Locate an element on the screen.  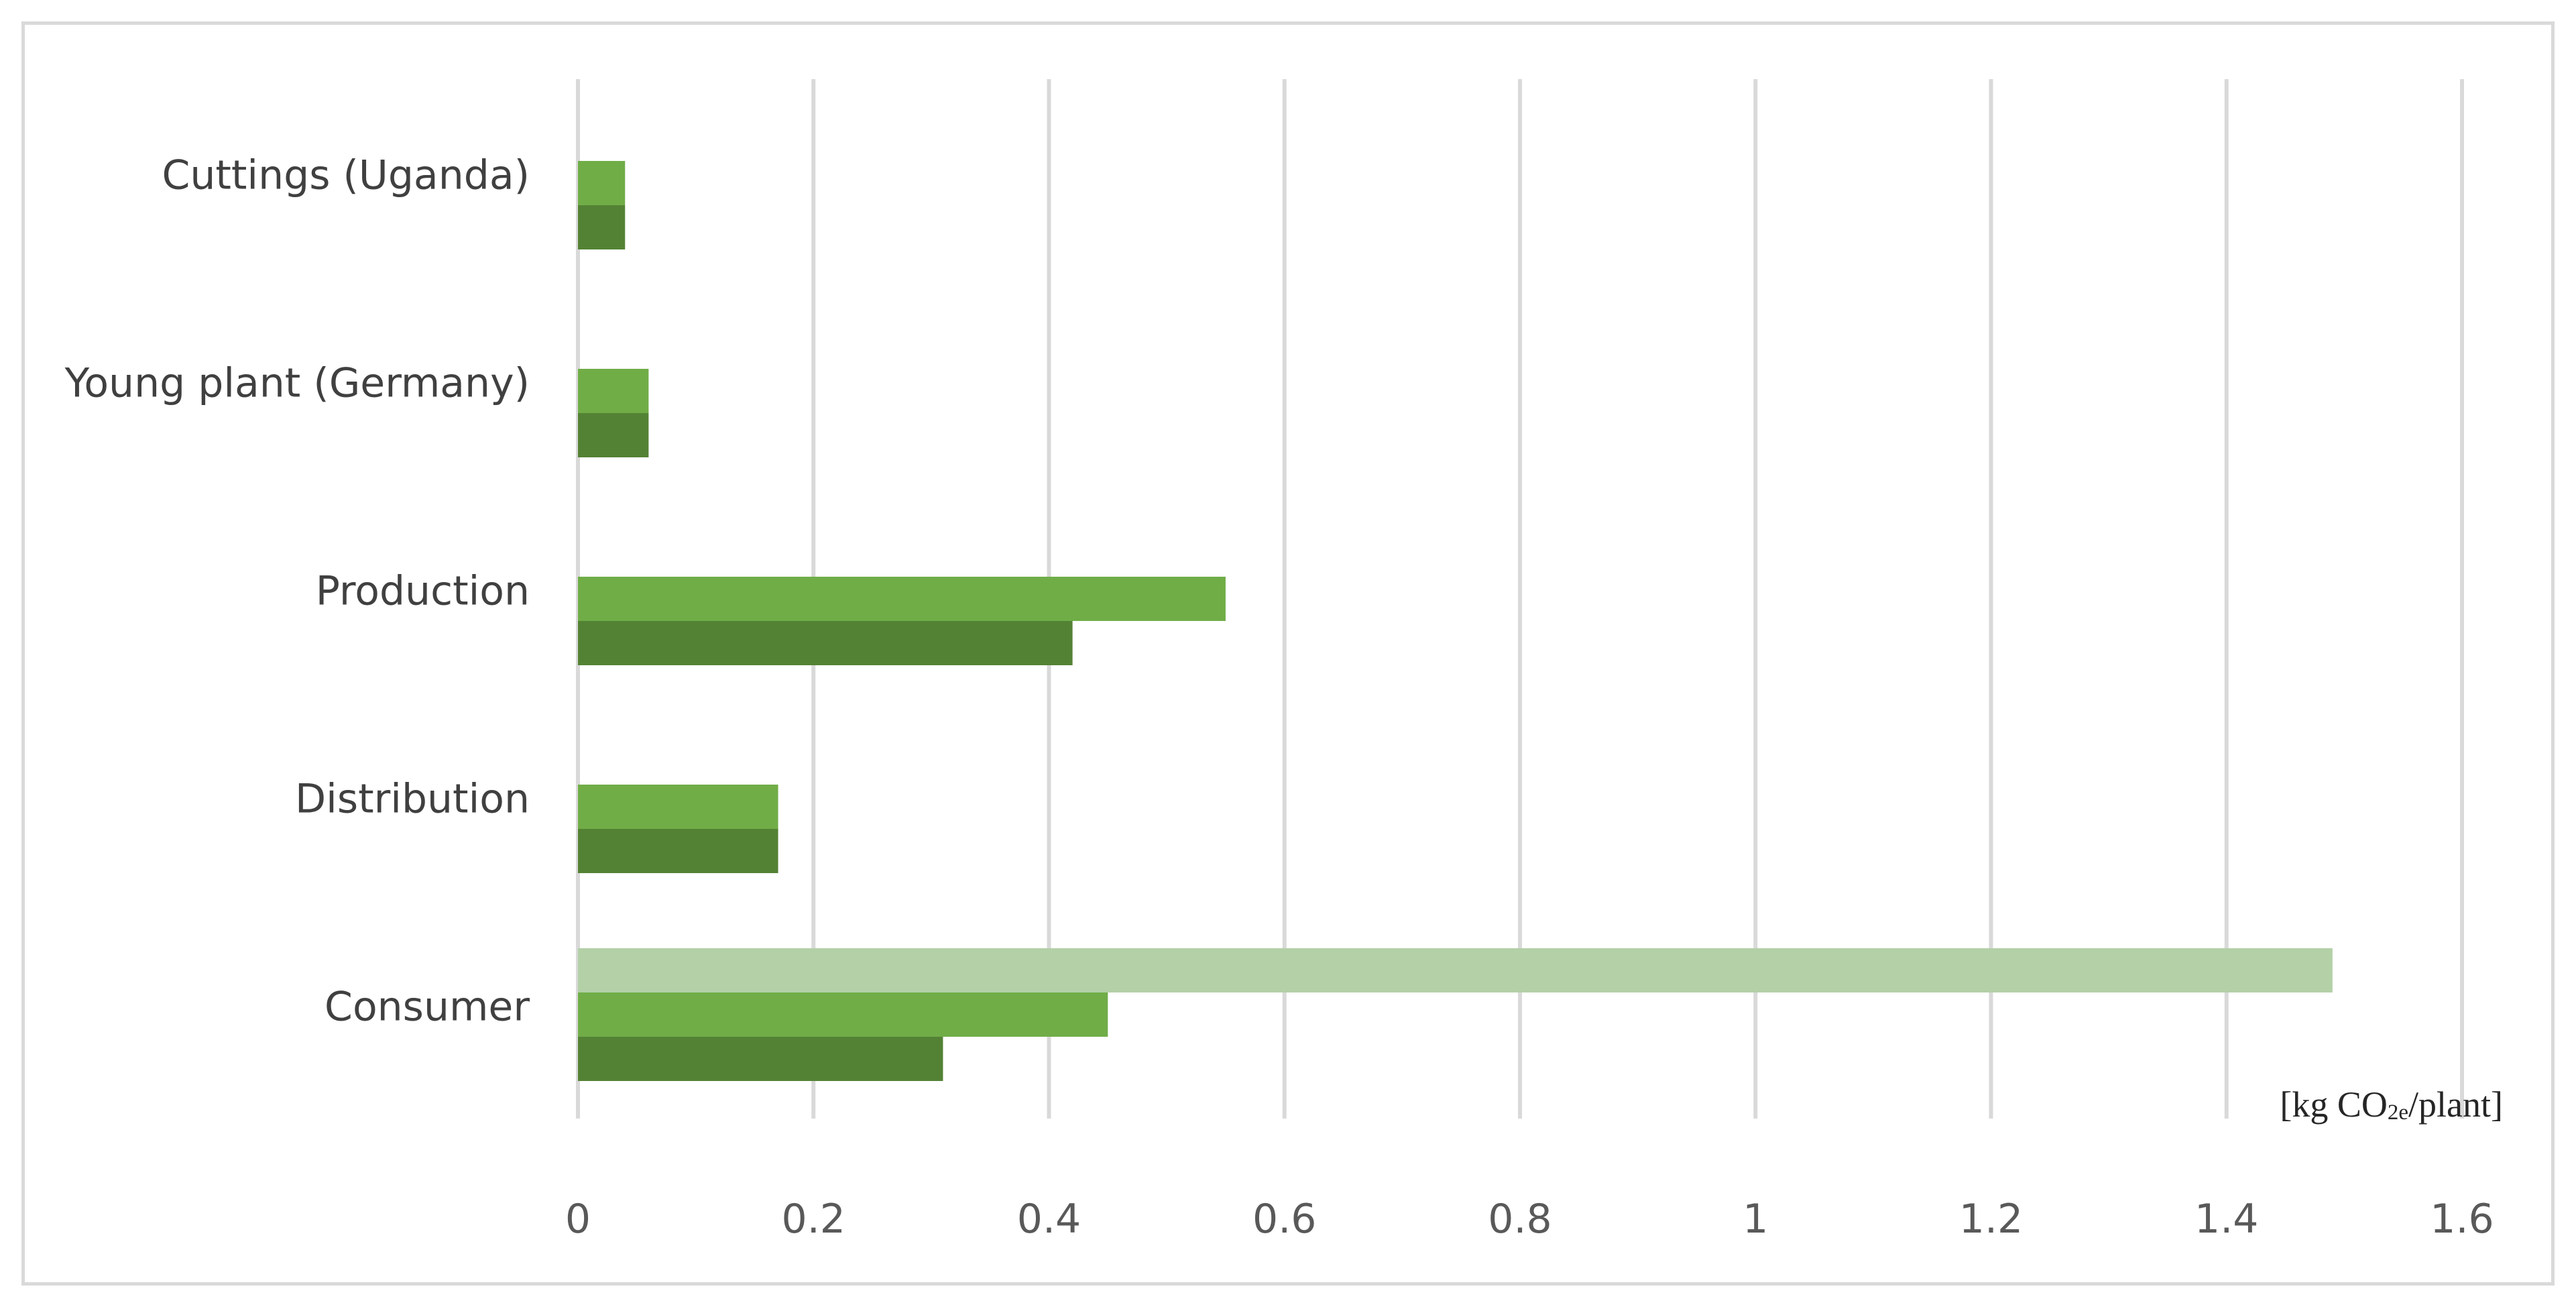
category-label: Cuttings (Uganda) is located at coordinates (346, 175).